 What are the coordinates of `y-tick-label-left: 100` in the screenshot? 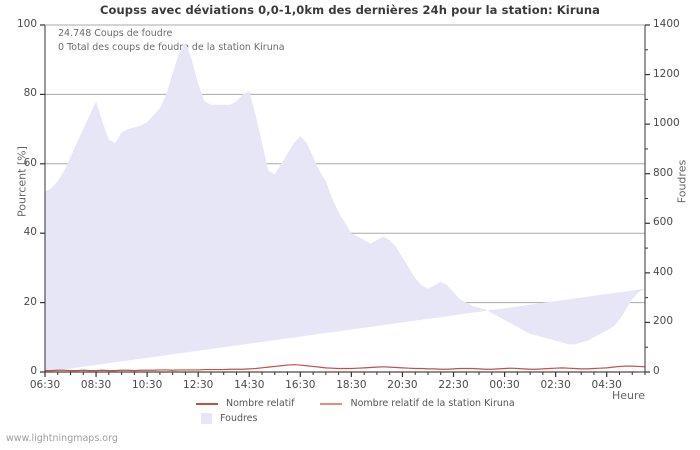 It's located at (26, 24).